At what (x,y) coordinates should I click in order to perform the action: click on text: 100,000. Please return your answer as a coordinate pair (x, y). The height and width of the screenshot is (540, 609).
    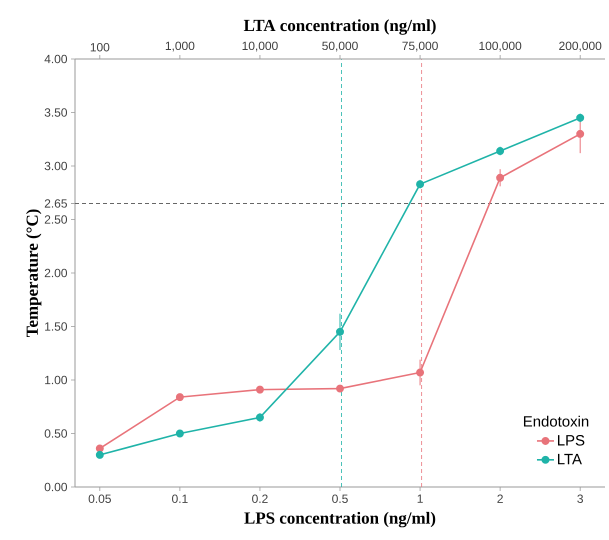
    Looking at the image, I should click on (500, 47).